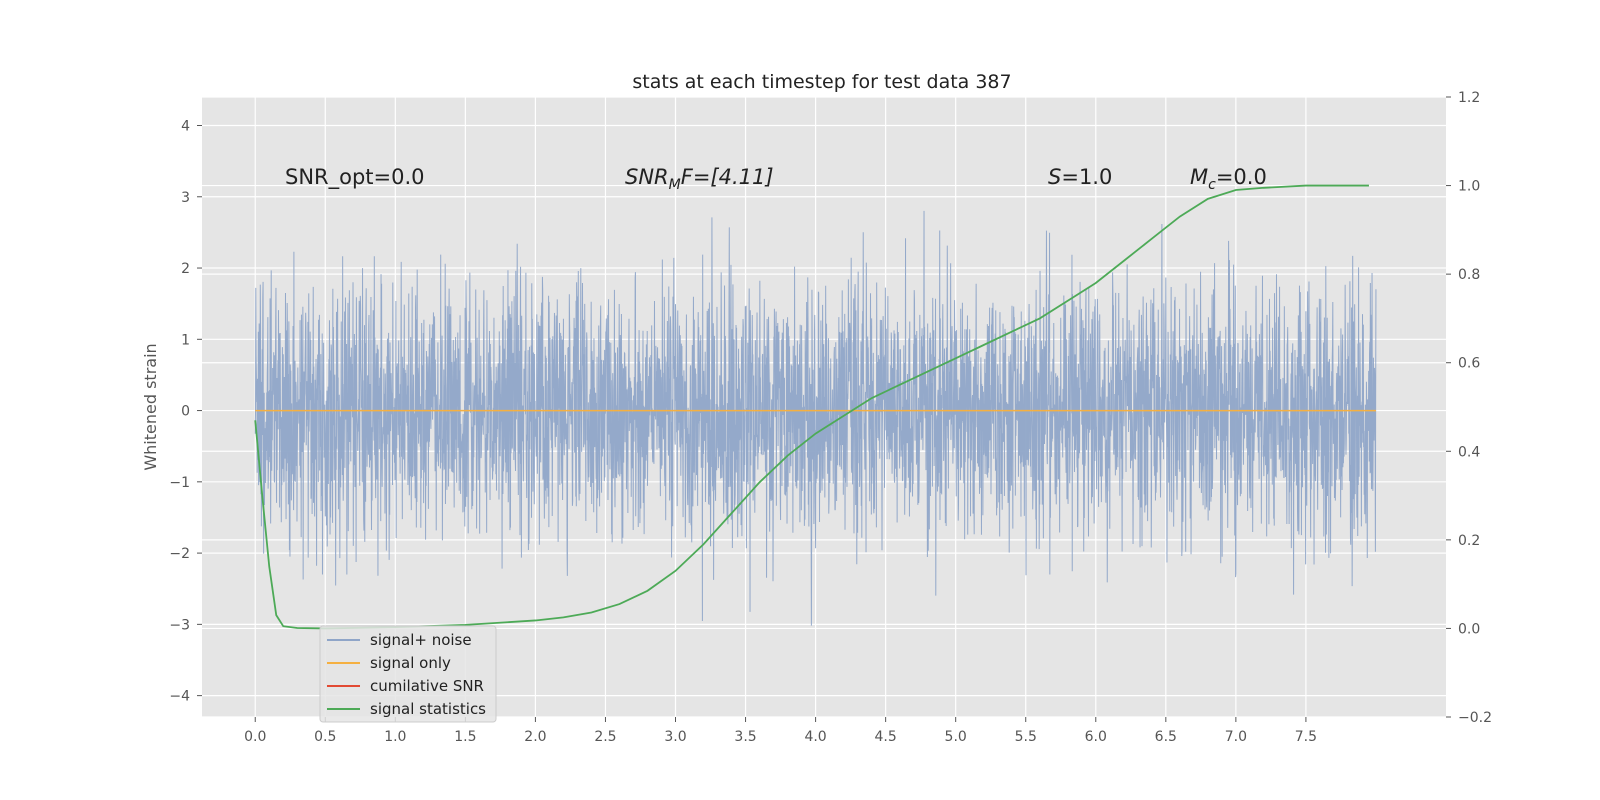 The image size is (1600, 800). I want to click on y-tick-label: 0, so click(185, 412).